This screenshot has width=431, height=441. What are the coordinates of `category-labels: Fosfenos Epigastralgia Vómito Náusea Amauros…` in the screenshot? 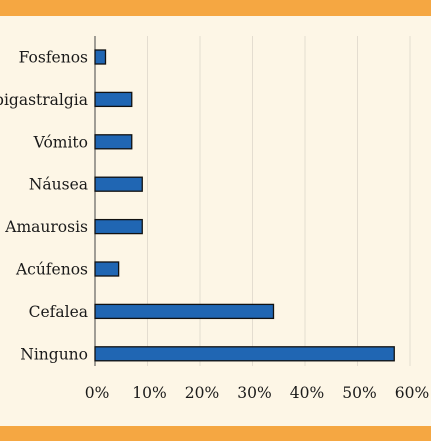 It's located at (44, 206).